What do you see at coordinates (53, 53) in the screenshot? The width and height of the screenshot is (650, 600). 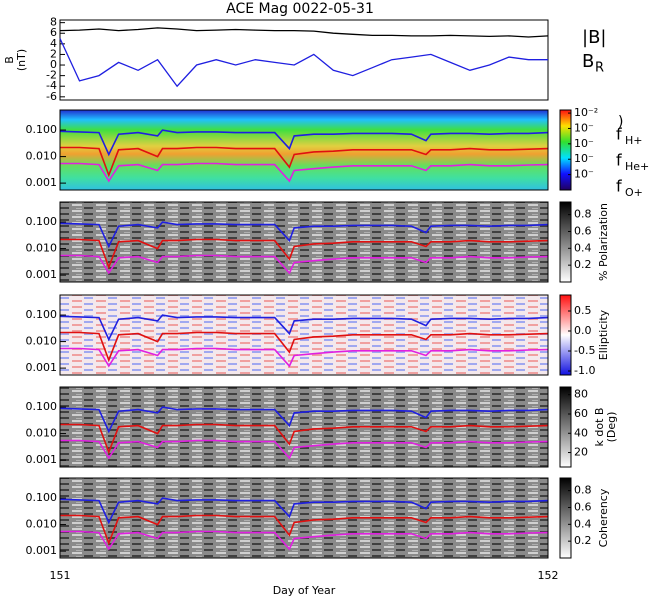 I see `y-tick-label: 2` at bounding box center [53, 53].